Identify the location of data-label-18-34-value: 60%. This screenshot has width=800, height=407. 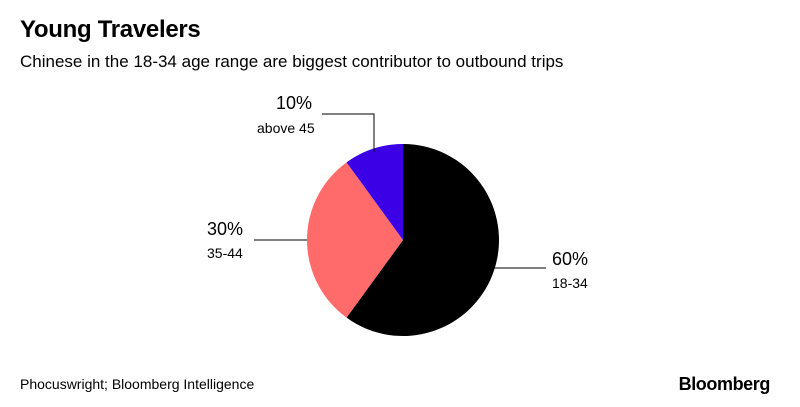
(570, 259).